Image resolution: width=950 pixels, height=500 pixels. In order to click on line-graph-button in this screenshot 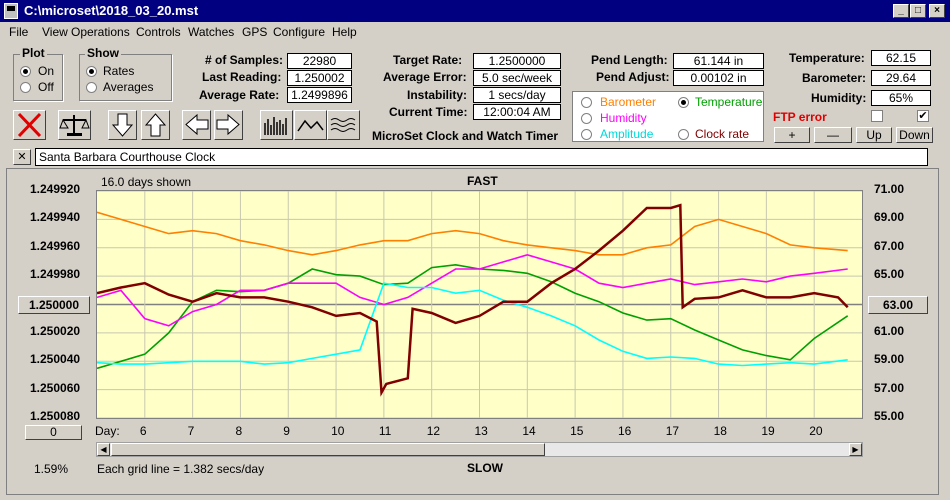, I will do `click(310, 125)`.